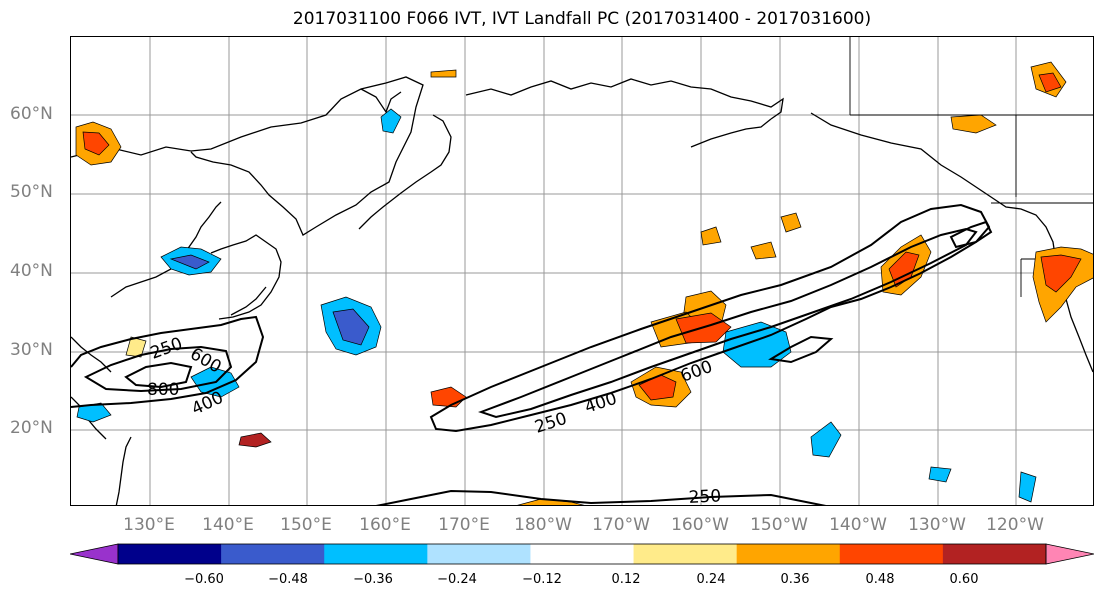 The height and width of the screenshot is (601, 1105). I want to click on colorbar-tick: −0.60, so click(204, 579).